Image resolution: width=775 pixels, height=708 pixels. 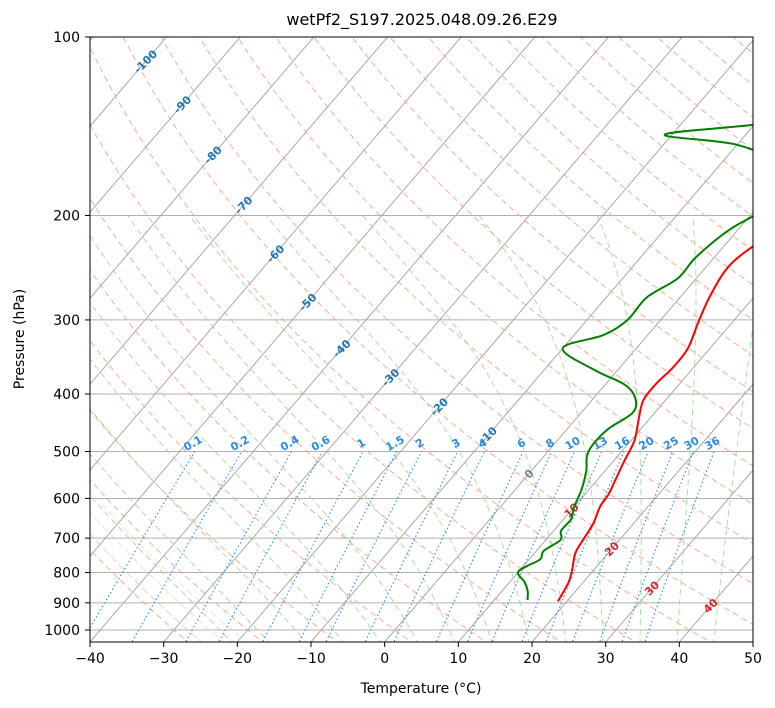 What do you see at coordinates (458, 659) in the screenshot?
I see `x-tick-label: 10` at bounding box center [458, 659].